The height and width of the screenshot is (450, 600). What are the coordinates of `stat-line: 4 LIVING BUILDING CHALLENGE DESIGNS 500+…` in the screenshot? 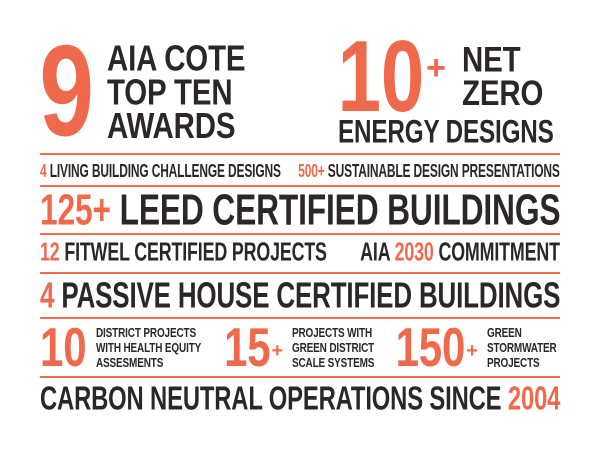 It's located at (300, 170).